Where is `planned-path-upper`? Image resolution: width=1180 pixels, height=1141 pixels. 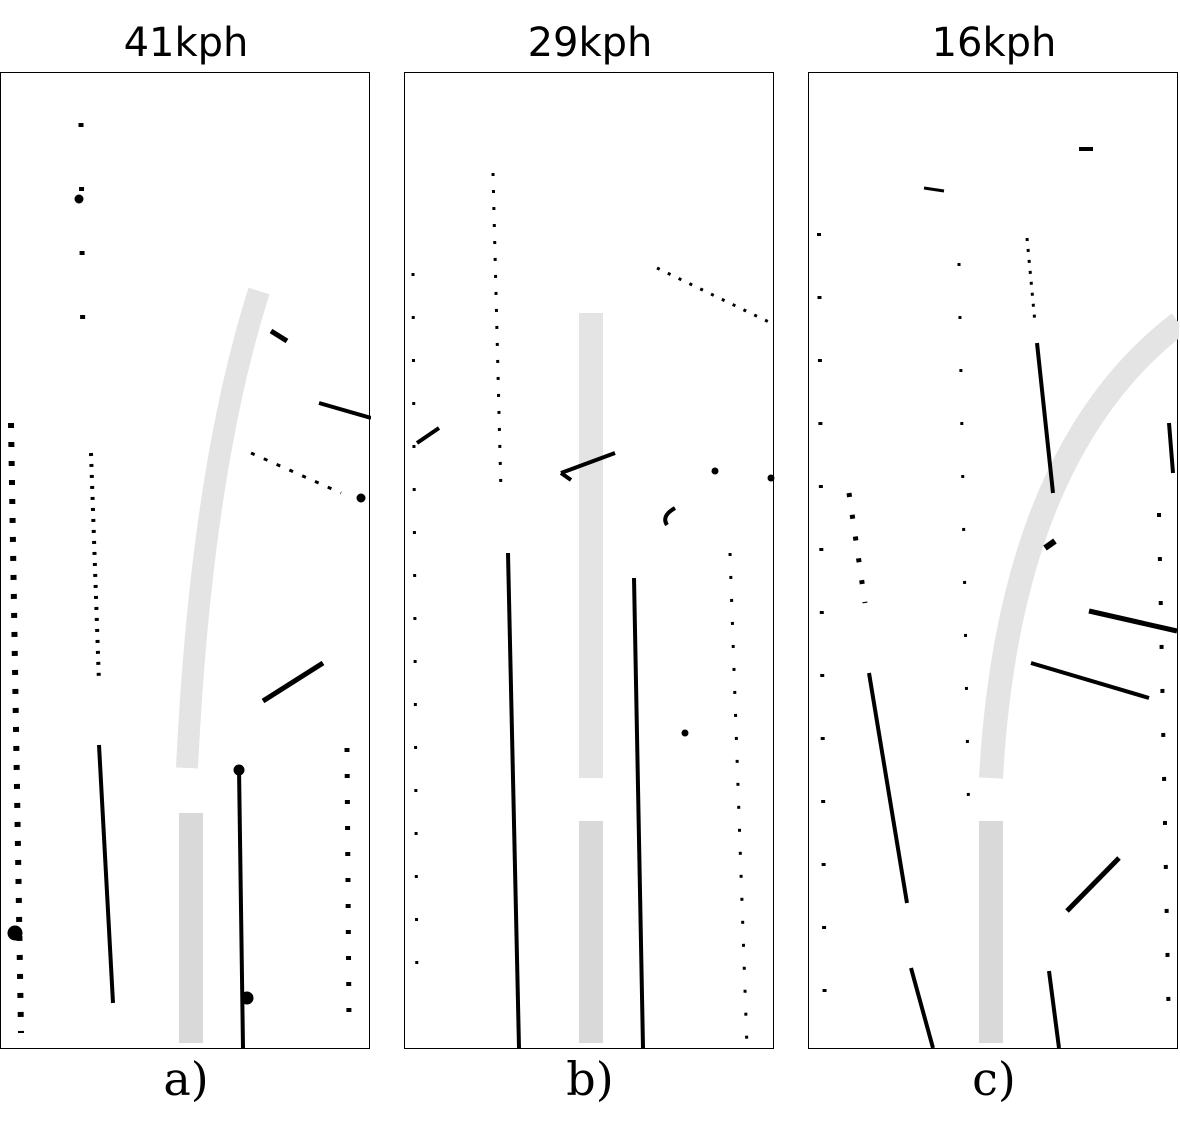
planned-path-upper is located at coordinates (591, 545).